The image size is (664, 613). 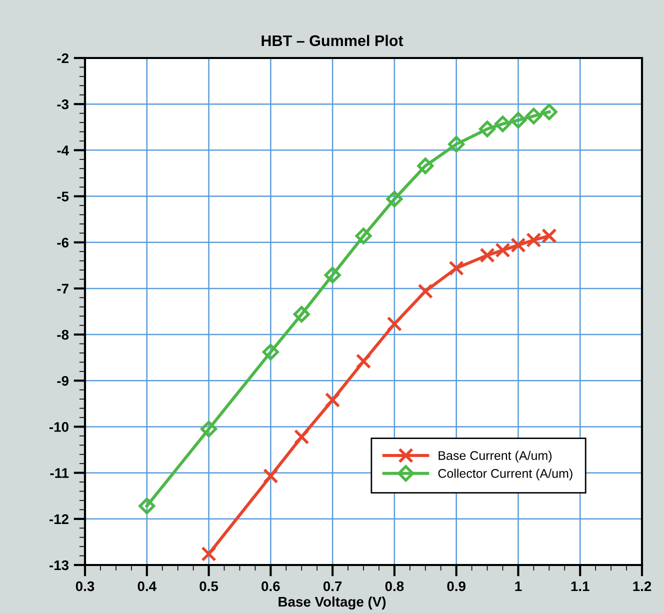 I want to click on x-tick-label: 0.6, so click(x=271, y=586).